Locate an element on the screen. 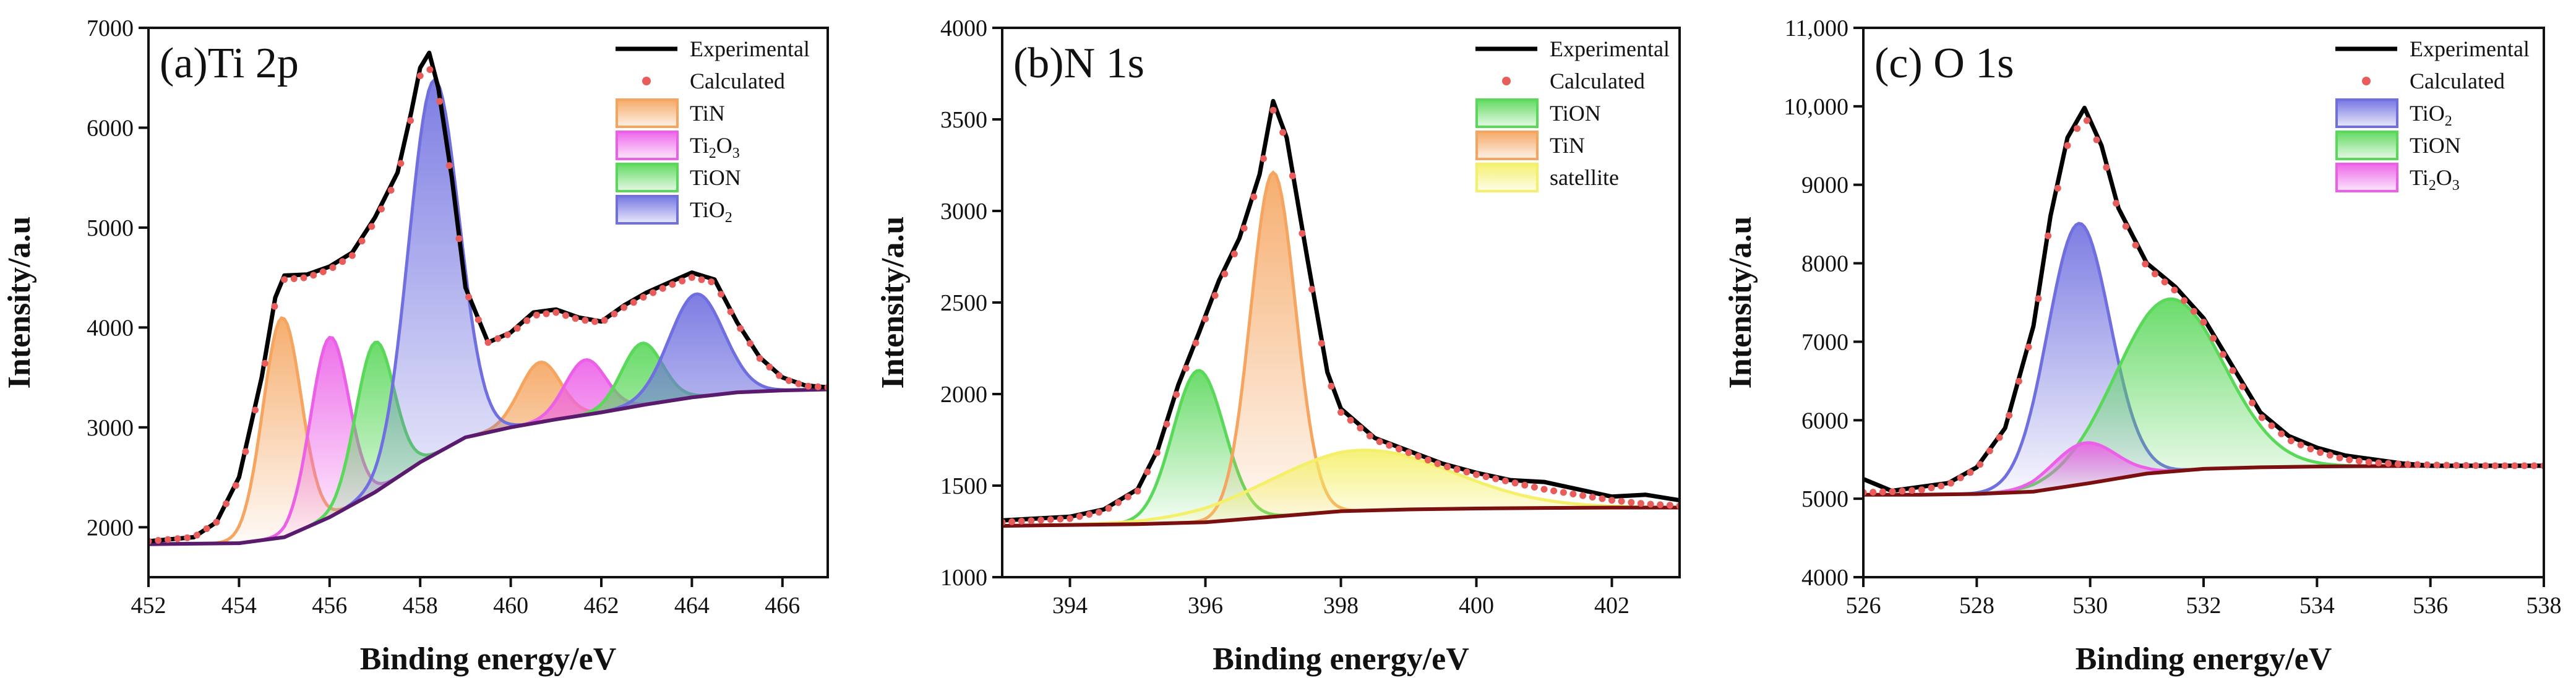 Image resolution: width=2576 pixels, height=691 pixels. x-tick-label: 532 is located at coordinates (2204, 606).